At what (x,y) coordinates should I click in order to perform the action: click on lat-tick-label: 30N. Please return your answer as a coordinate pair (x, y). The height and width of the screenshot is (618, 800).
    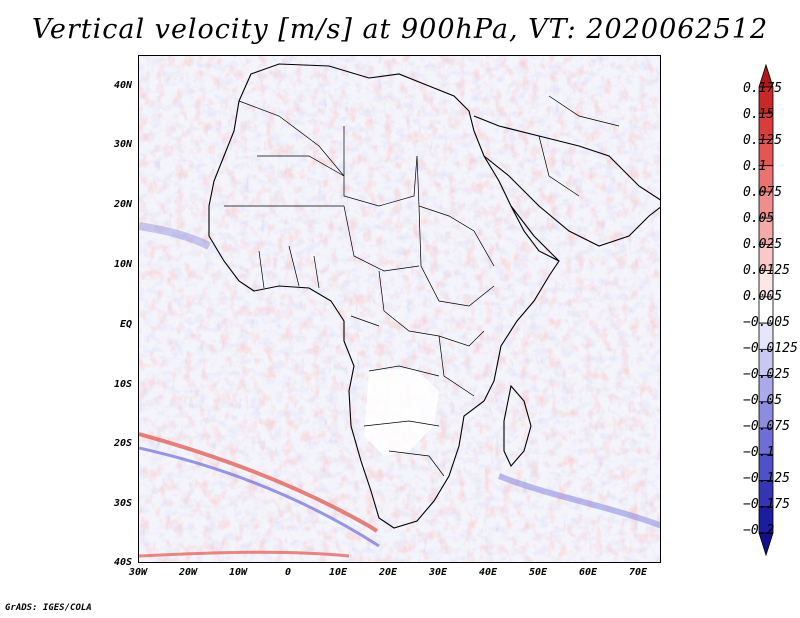
    Looking at the image, I should click on (122, 144).